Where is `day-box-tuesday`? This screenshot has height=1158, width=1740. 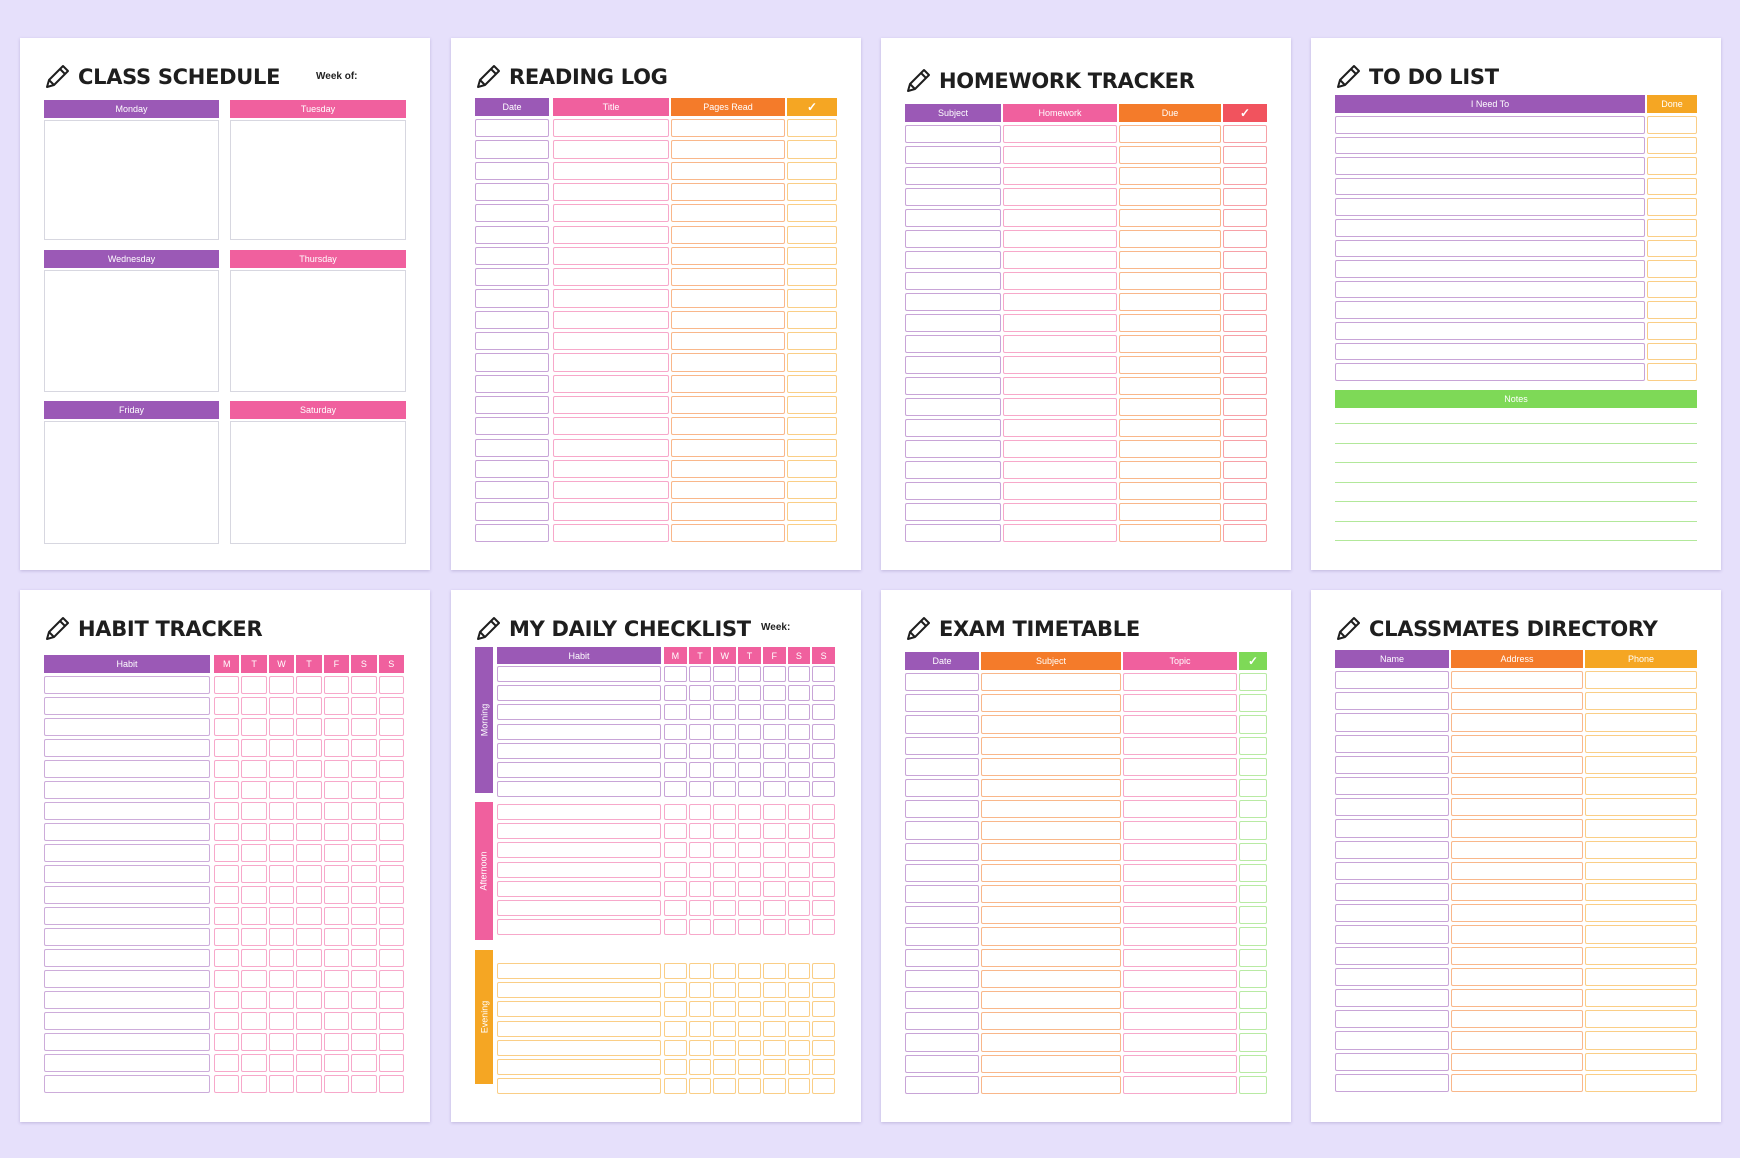
day-box-tuesday is located at coordinates (318, 180).